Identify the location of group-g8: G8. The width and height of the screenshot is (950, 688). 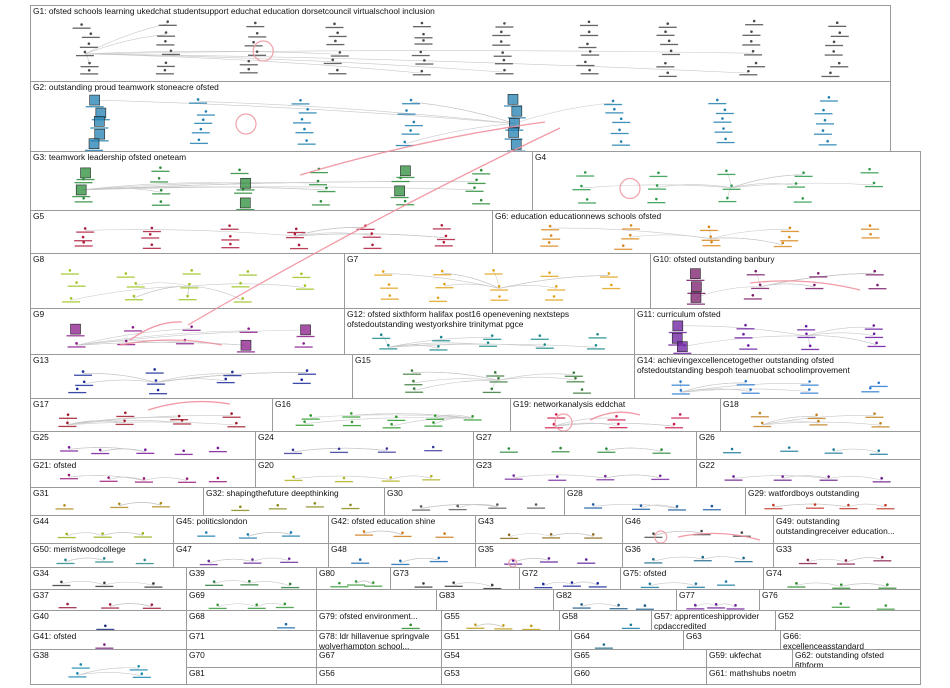
(187, 281).